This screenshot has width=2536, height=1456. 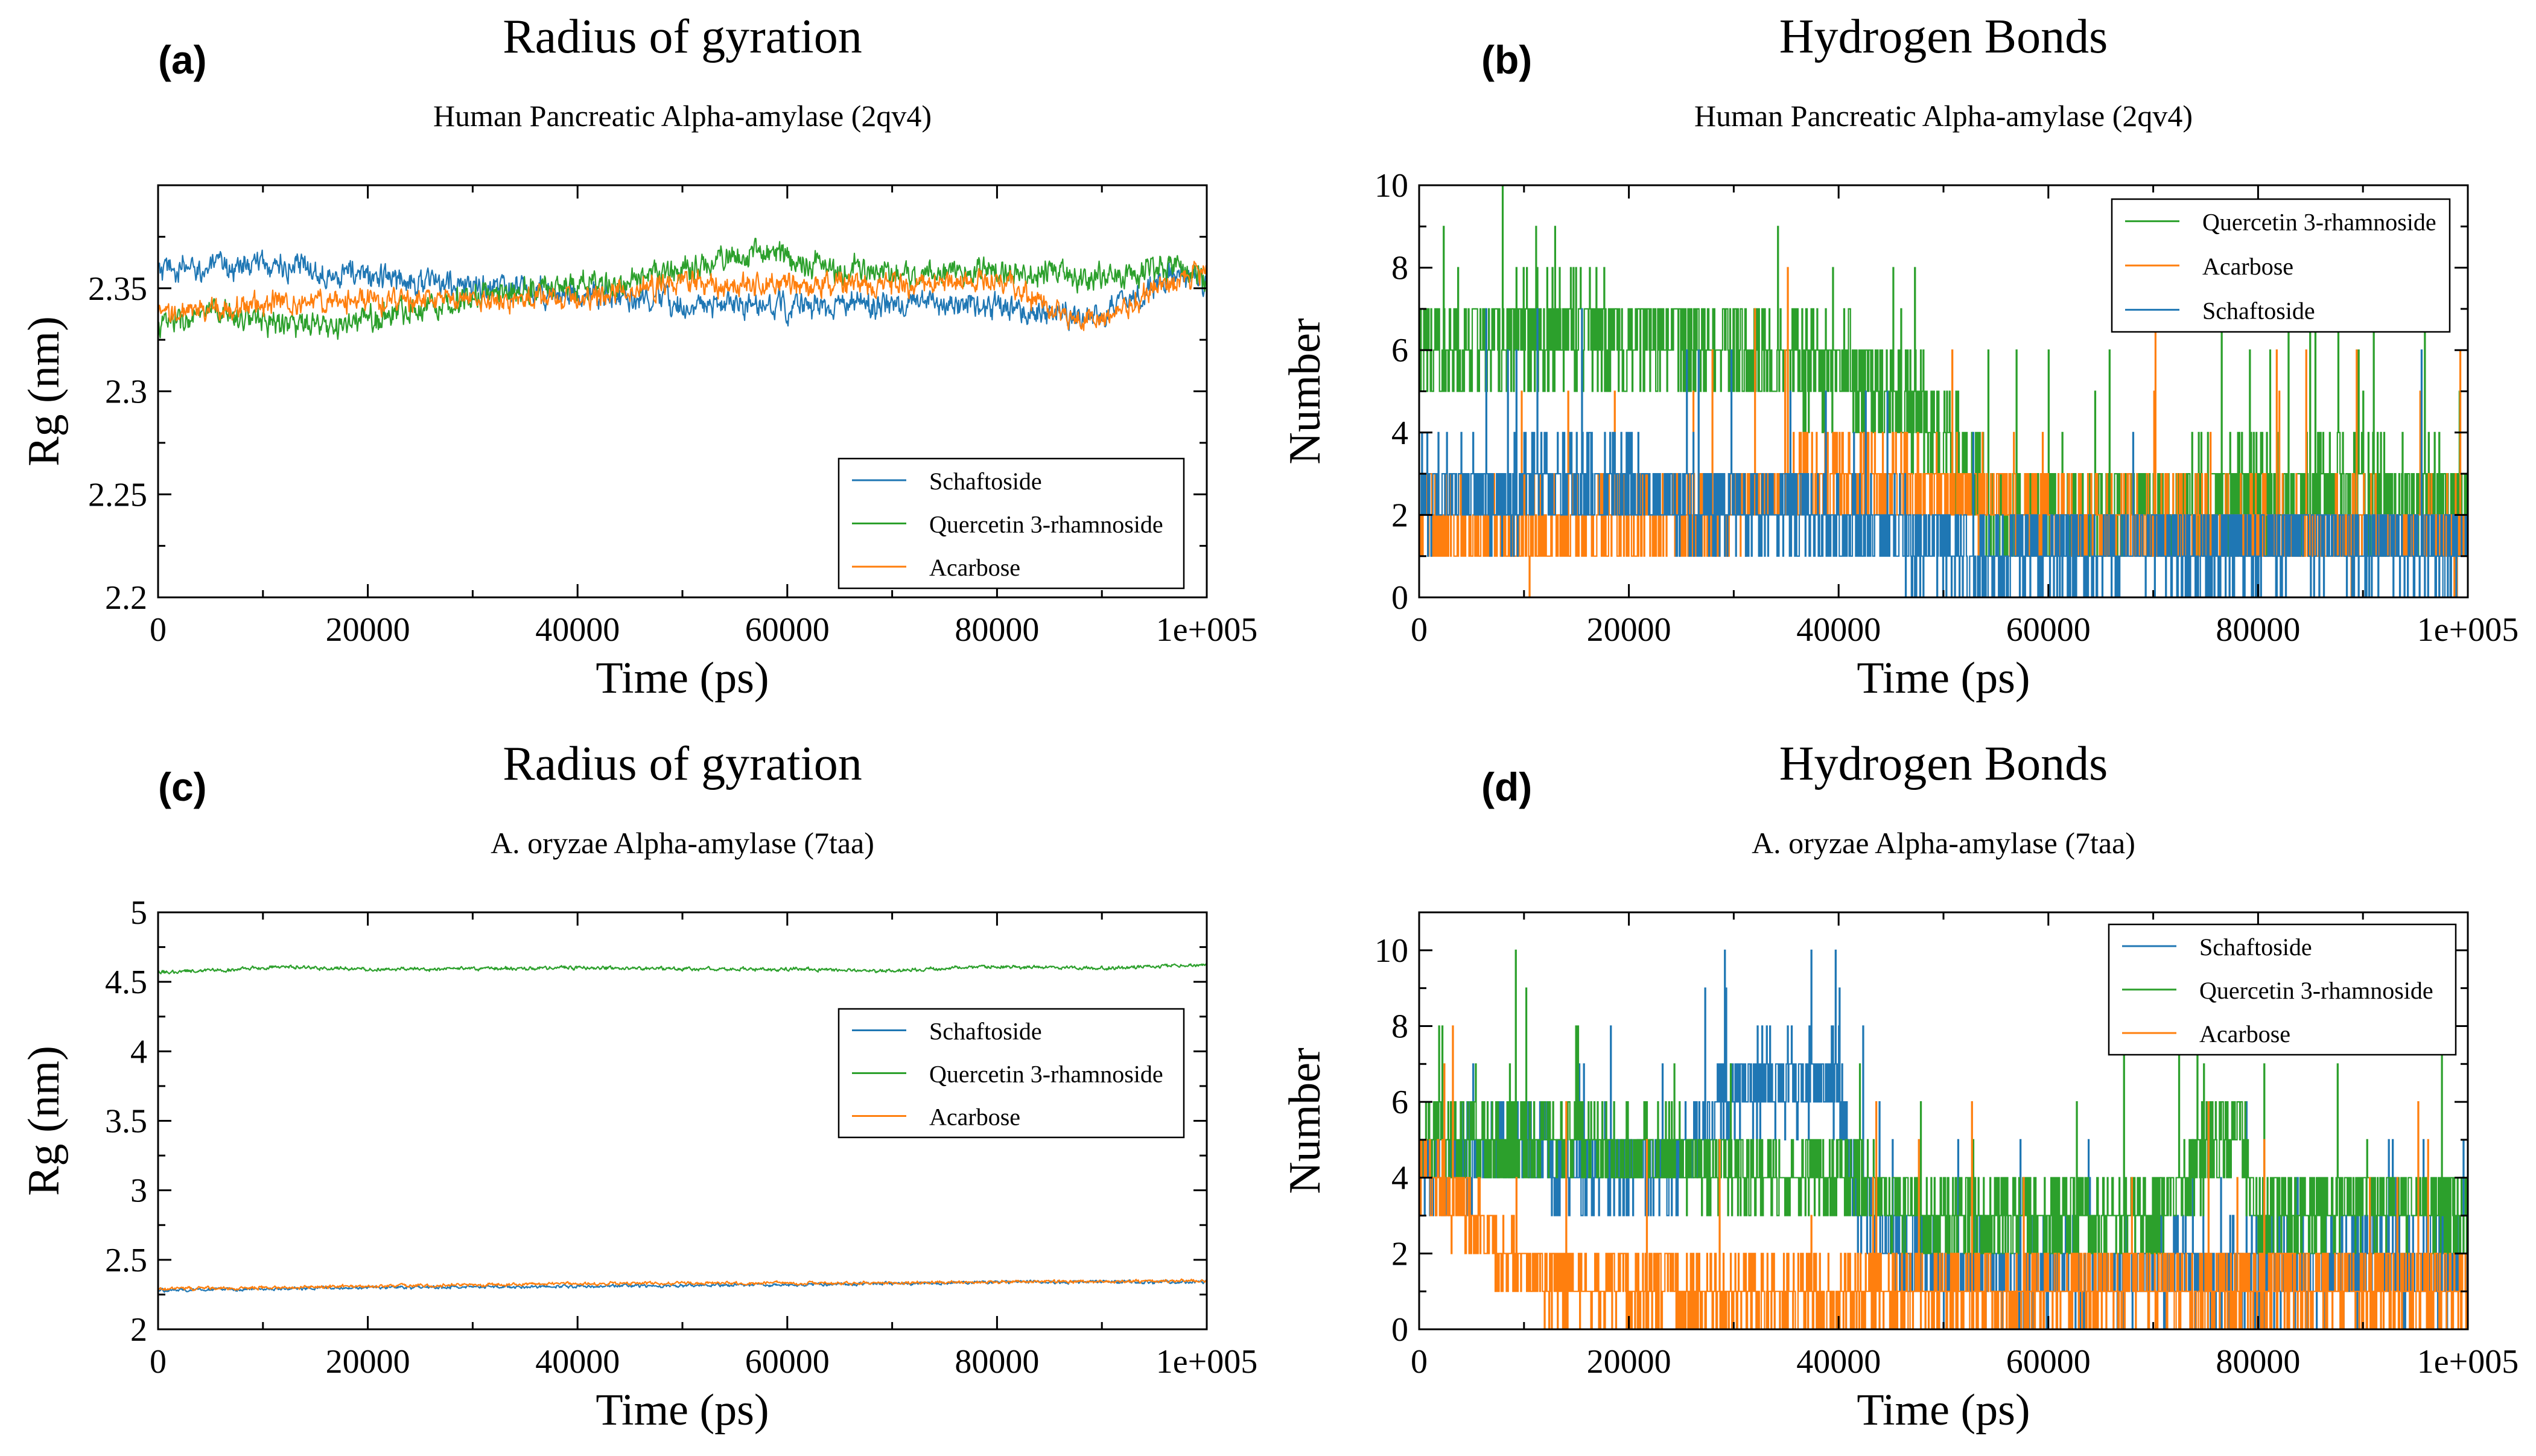 I want to click on y-tick-label: 2.5, so click(x=126, y=1260).